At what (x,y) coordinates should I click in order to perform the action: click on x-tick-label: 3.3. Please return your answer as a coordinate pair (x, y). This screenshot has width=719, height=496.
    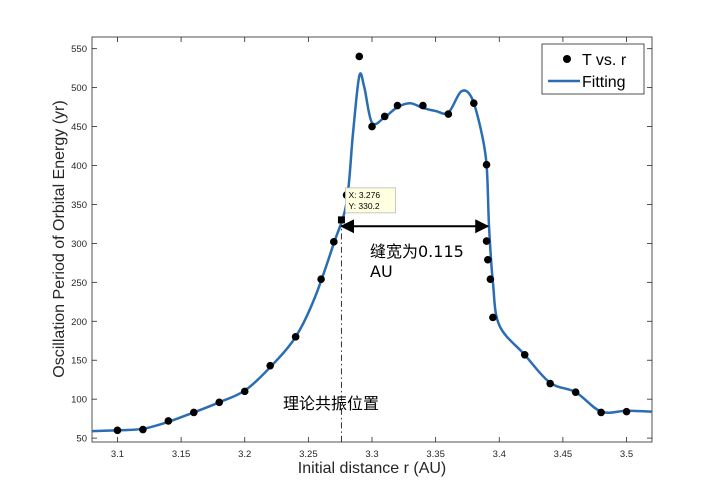
    Looking at the image, I should click on (371, 454).